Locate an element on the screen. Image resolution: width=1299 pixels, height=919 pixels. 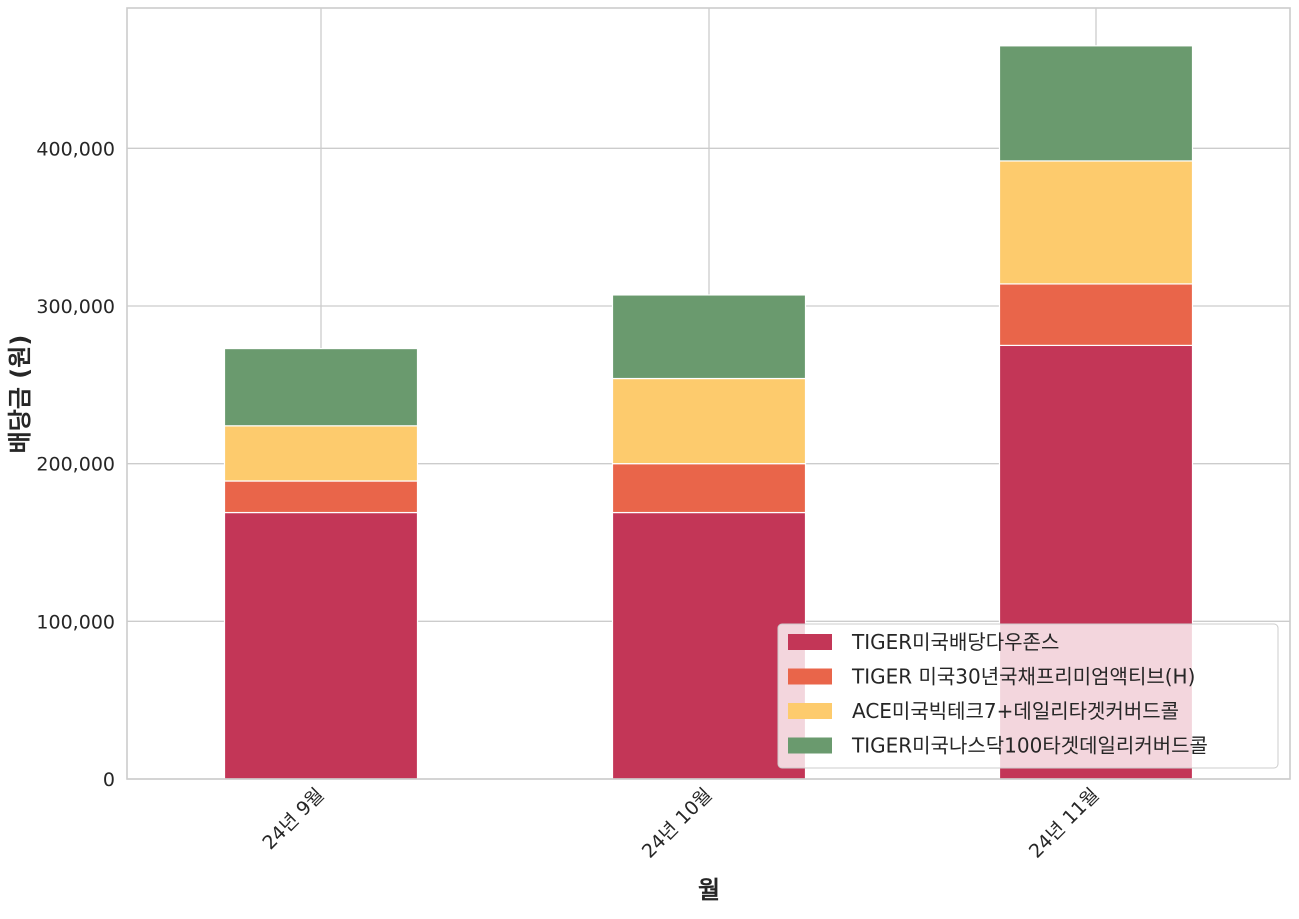
legend-label: TIGER미국나스닥100타겟데일리커버드콜 is located at coordinates (1029, 746).